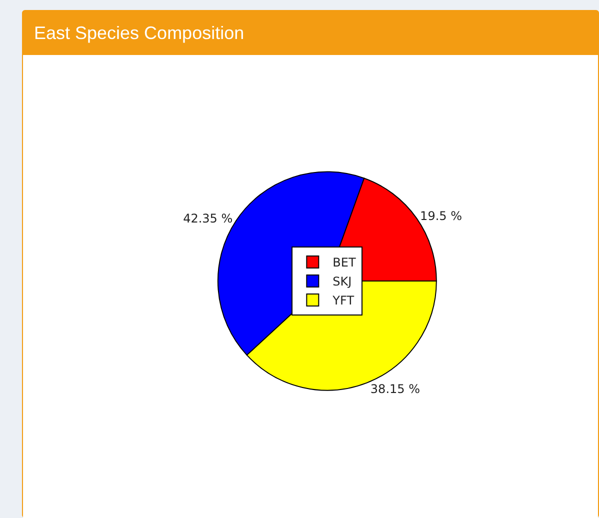 Image resolution: width=599 pixels, height=518 pixels. Describe the element at coordinates (310, 33) in the screenshot. I see `chart-title: East Species Composition` at that location.